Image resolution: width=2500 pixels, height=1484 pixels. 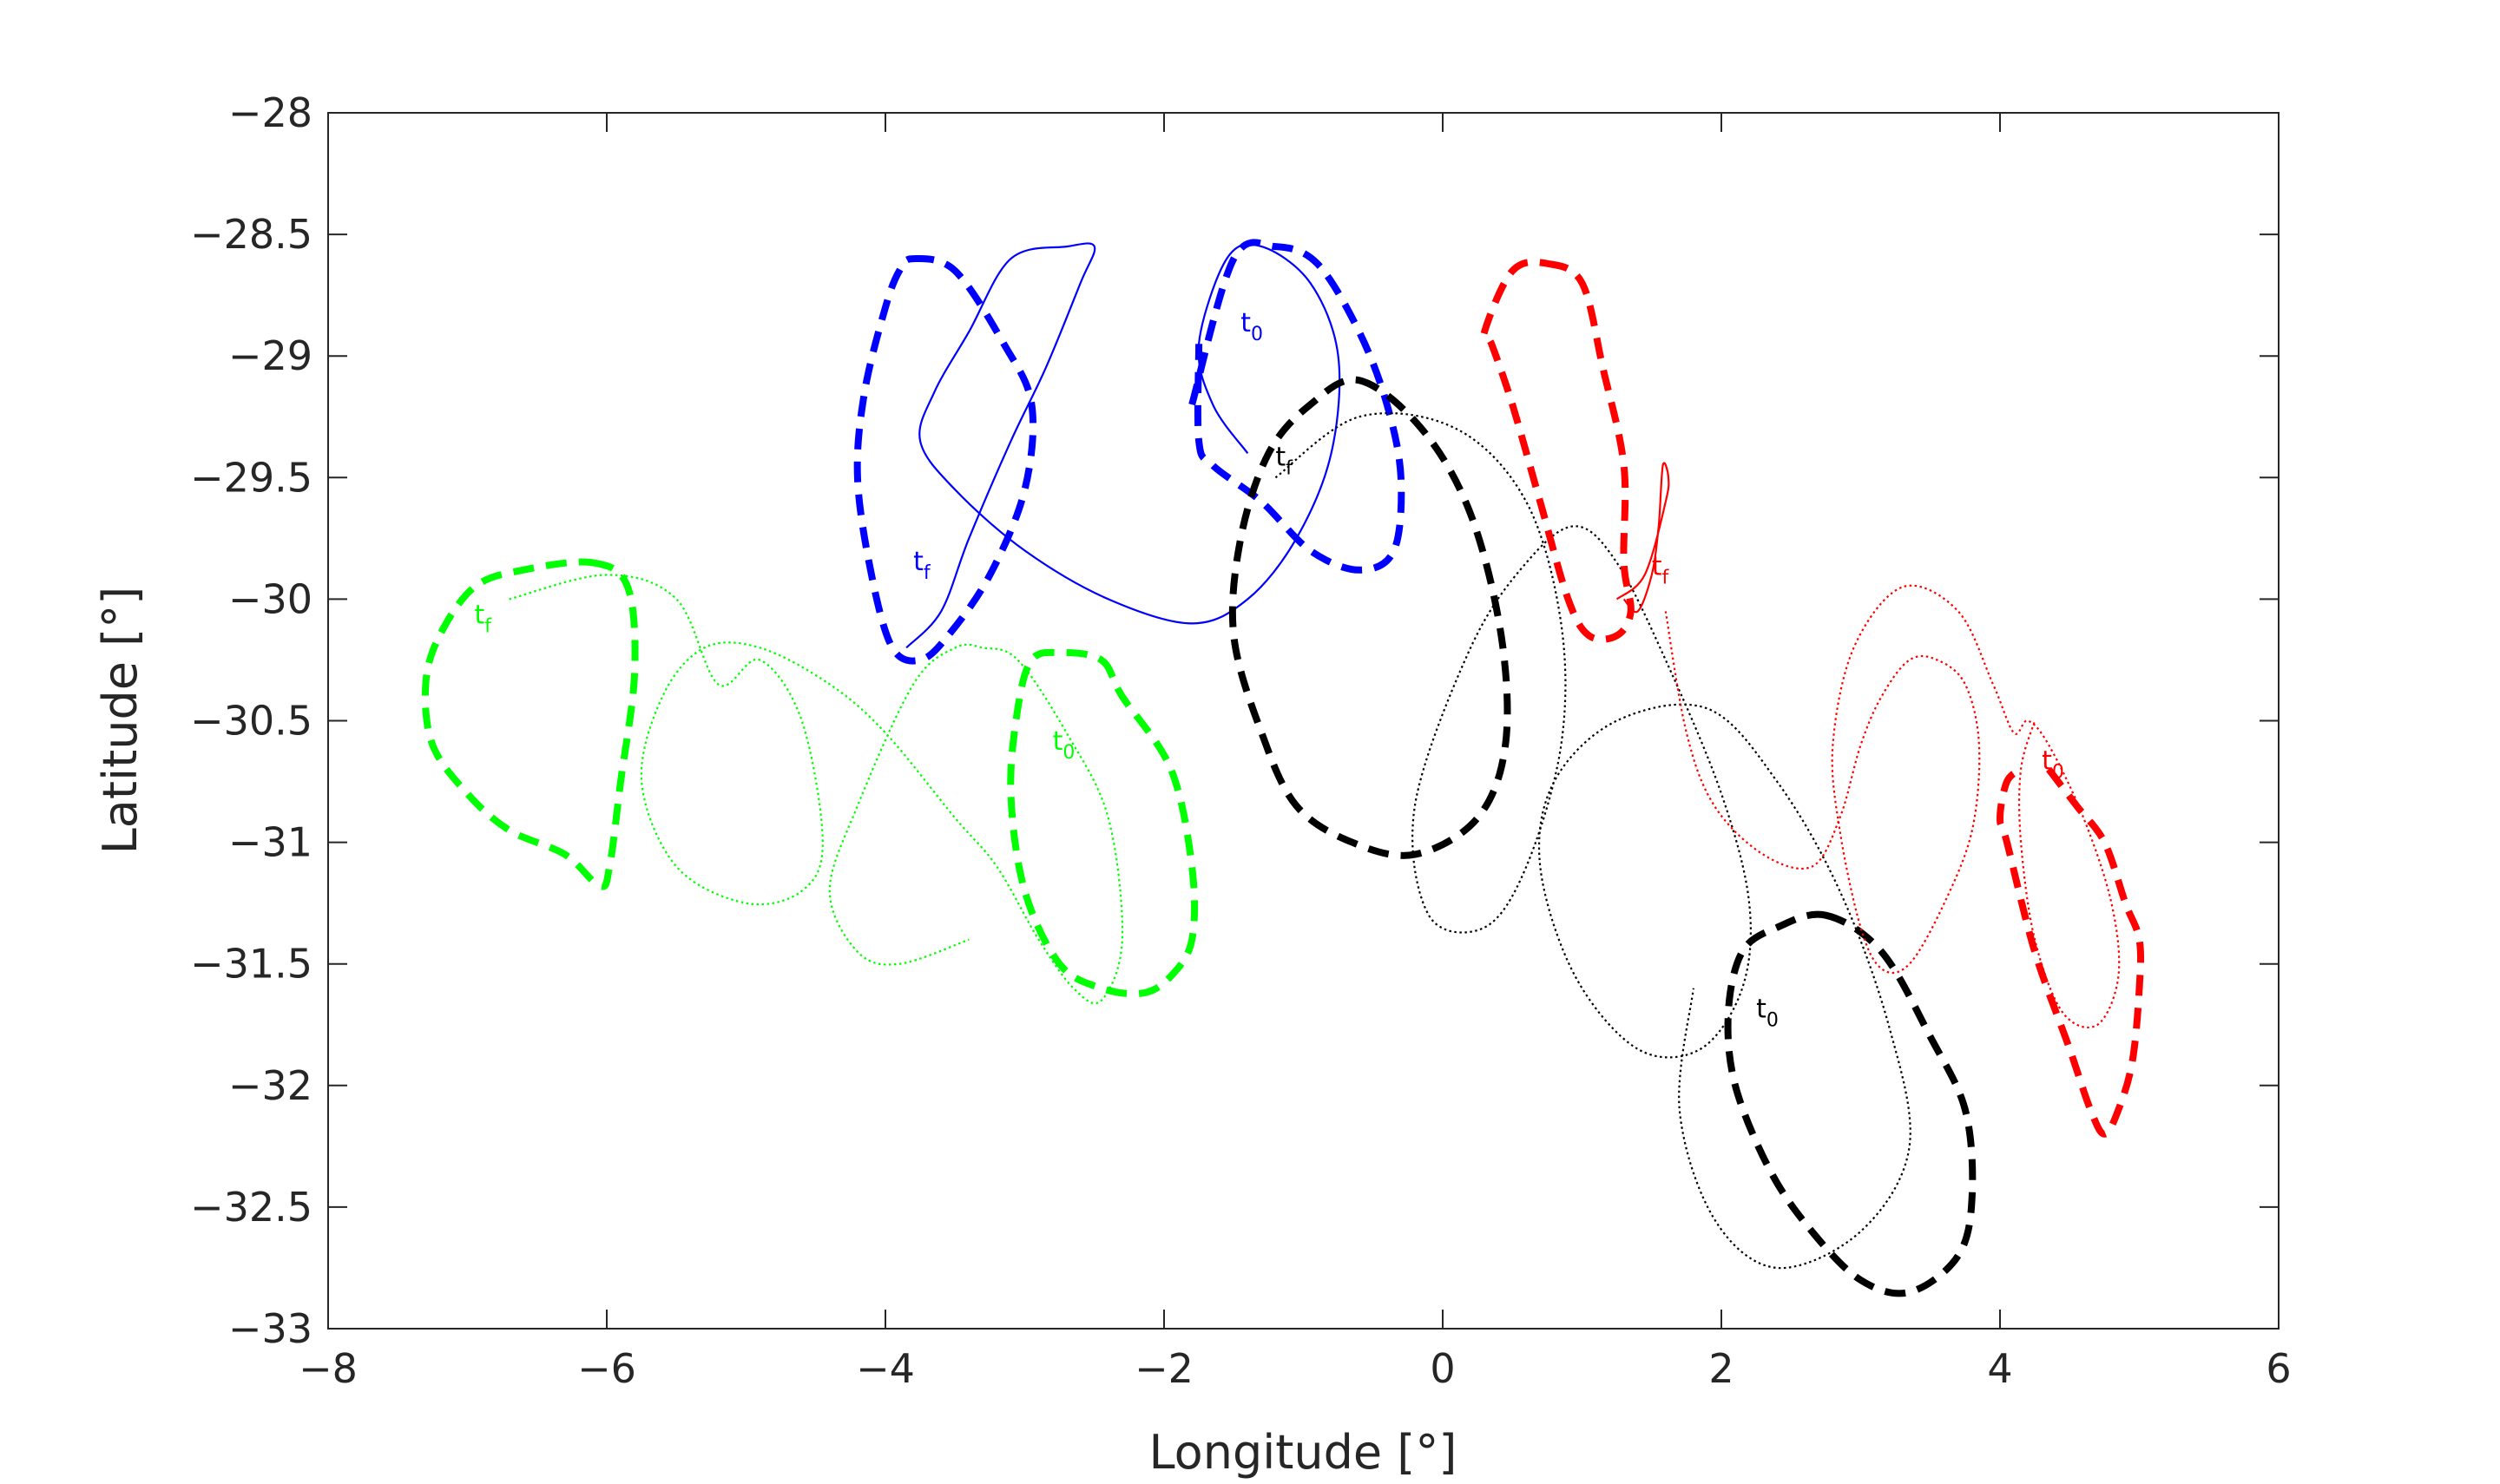 I want to click on x-tick-label: −8, so click(x=328, y=1368).